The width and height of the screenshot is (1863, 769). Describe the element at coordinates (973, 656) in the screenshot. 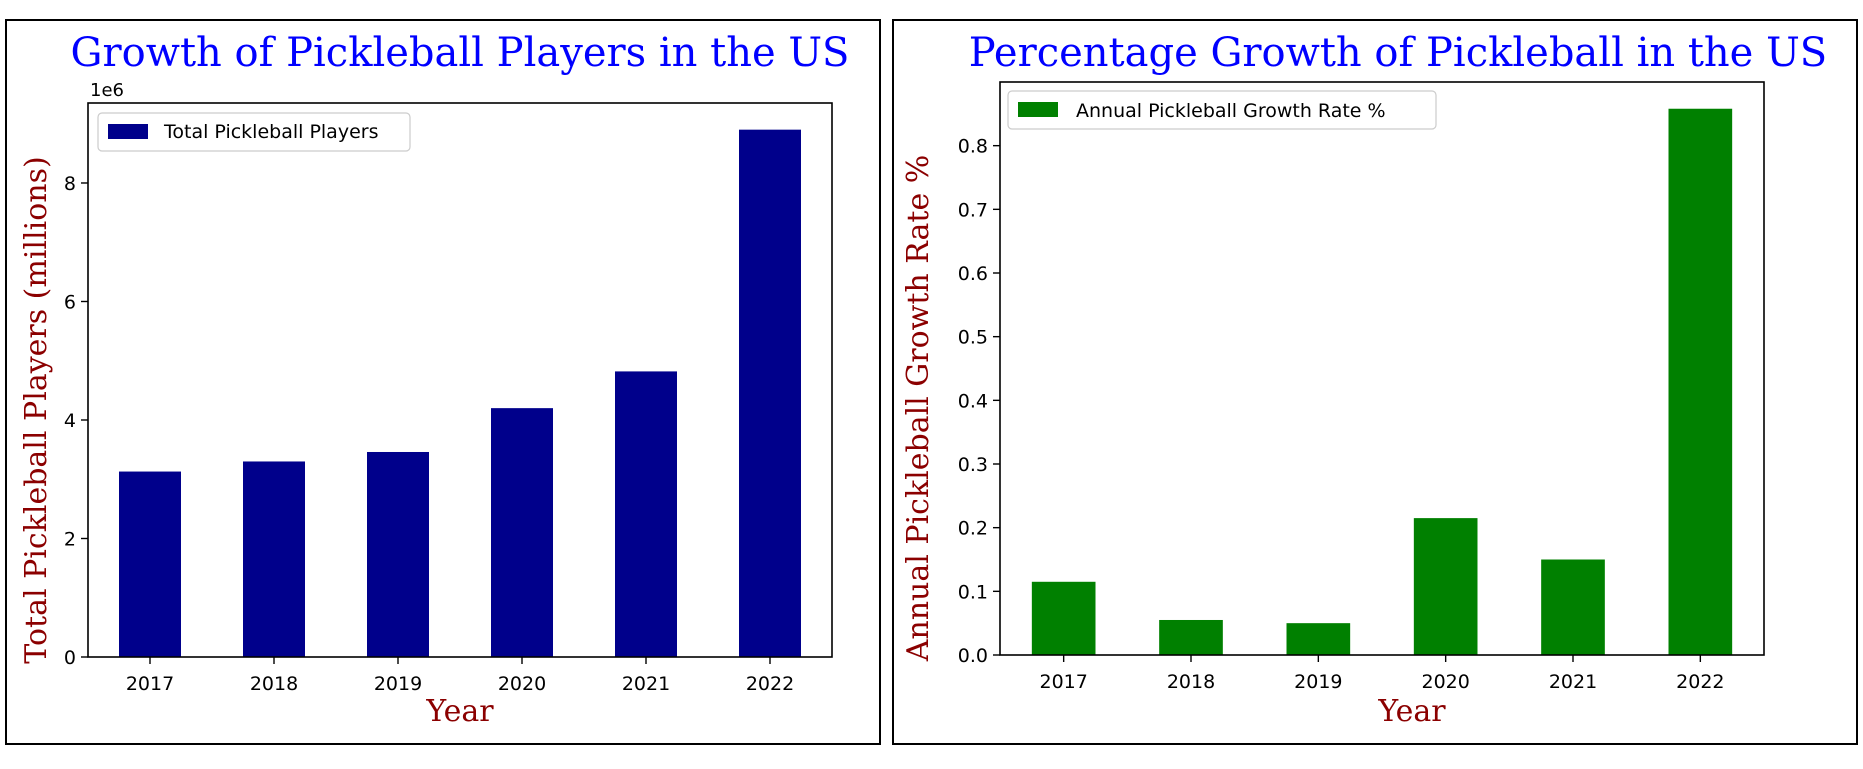

I see `y-tick-label: 0.0` at that location.